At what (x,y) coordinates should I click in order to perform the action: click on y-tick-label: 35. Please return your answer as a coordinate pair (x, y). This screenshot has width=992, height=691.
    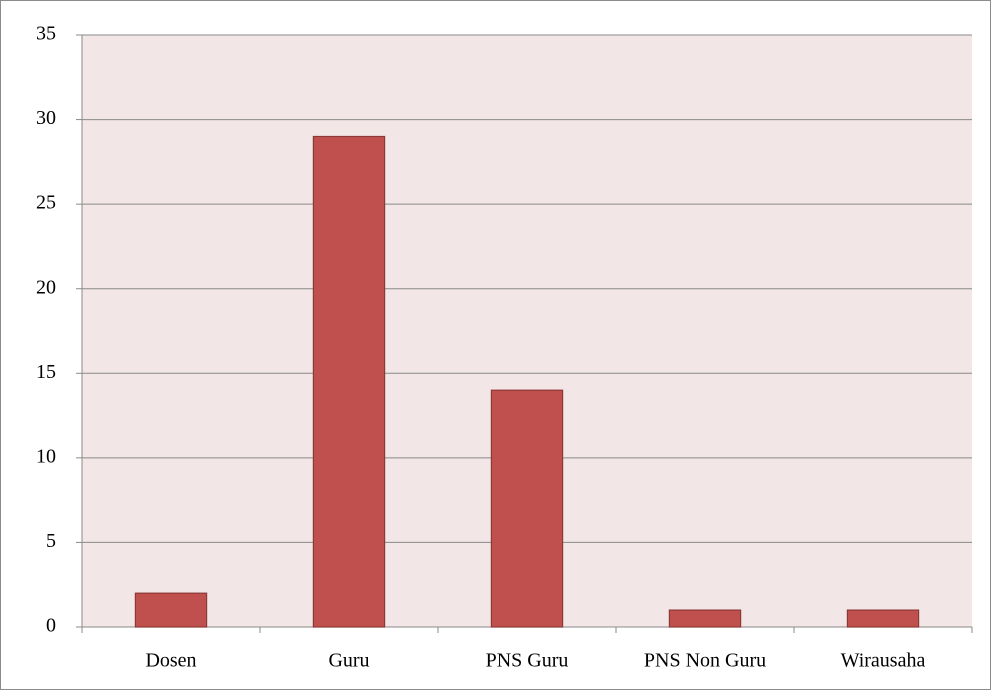
    Looking at the image, I should click on (46, 34).